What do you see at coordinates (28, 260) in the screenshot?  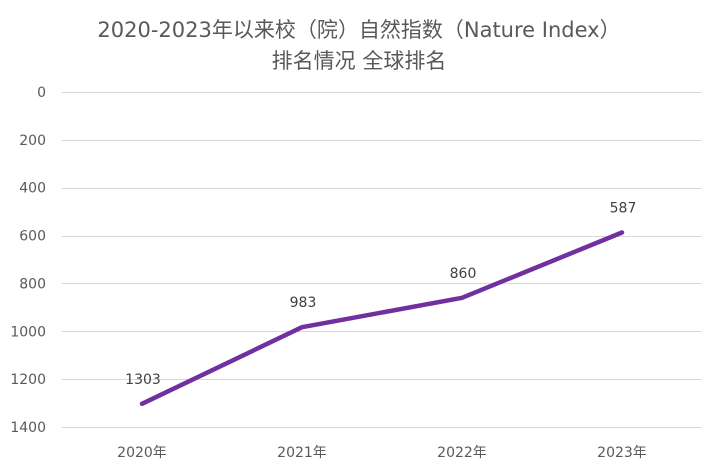 I see `y-axis-tick-labels: 0 200 400 600 800 1000 1200 1400` at bounding box center [28, 260].